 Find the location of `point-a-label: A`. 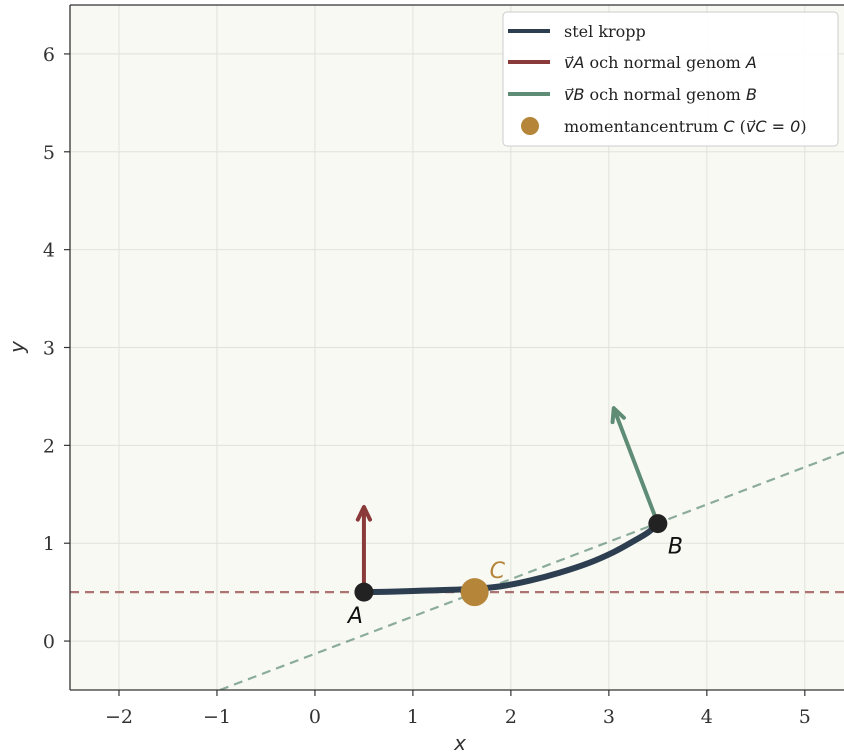

point-a-label: A is located at coordinates (354, 616).